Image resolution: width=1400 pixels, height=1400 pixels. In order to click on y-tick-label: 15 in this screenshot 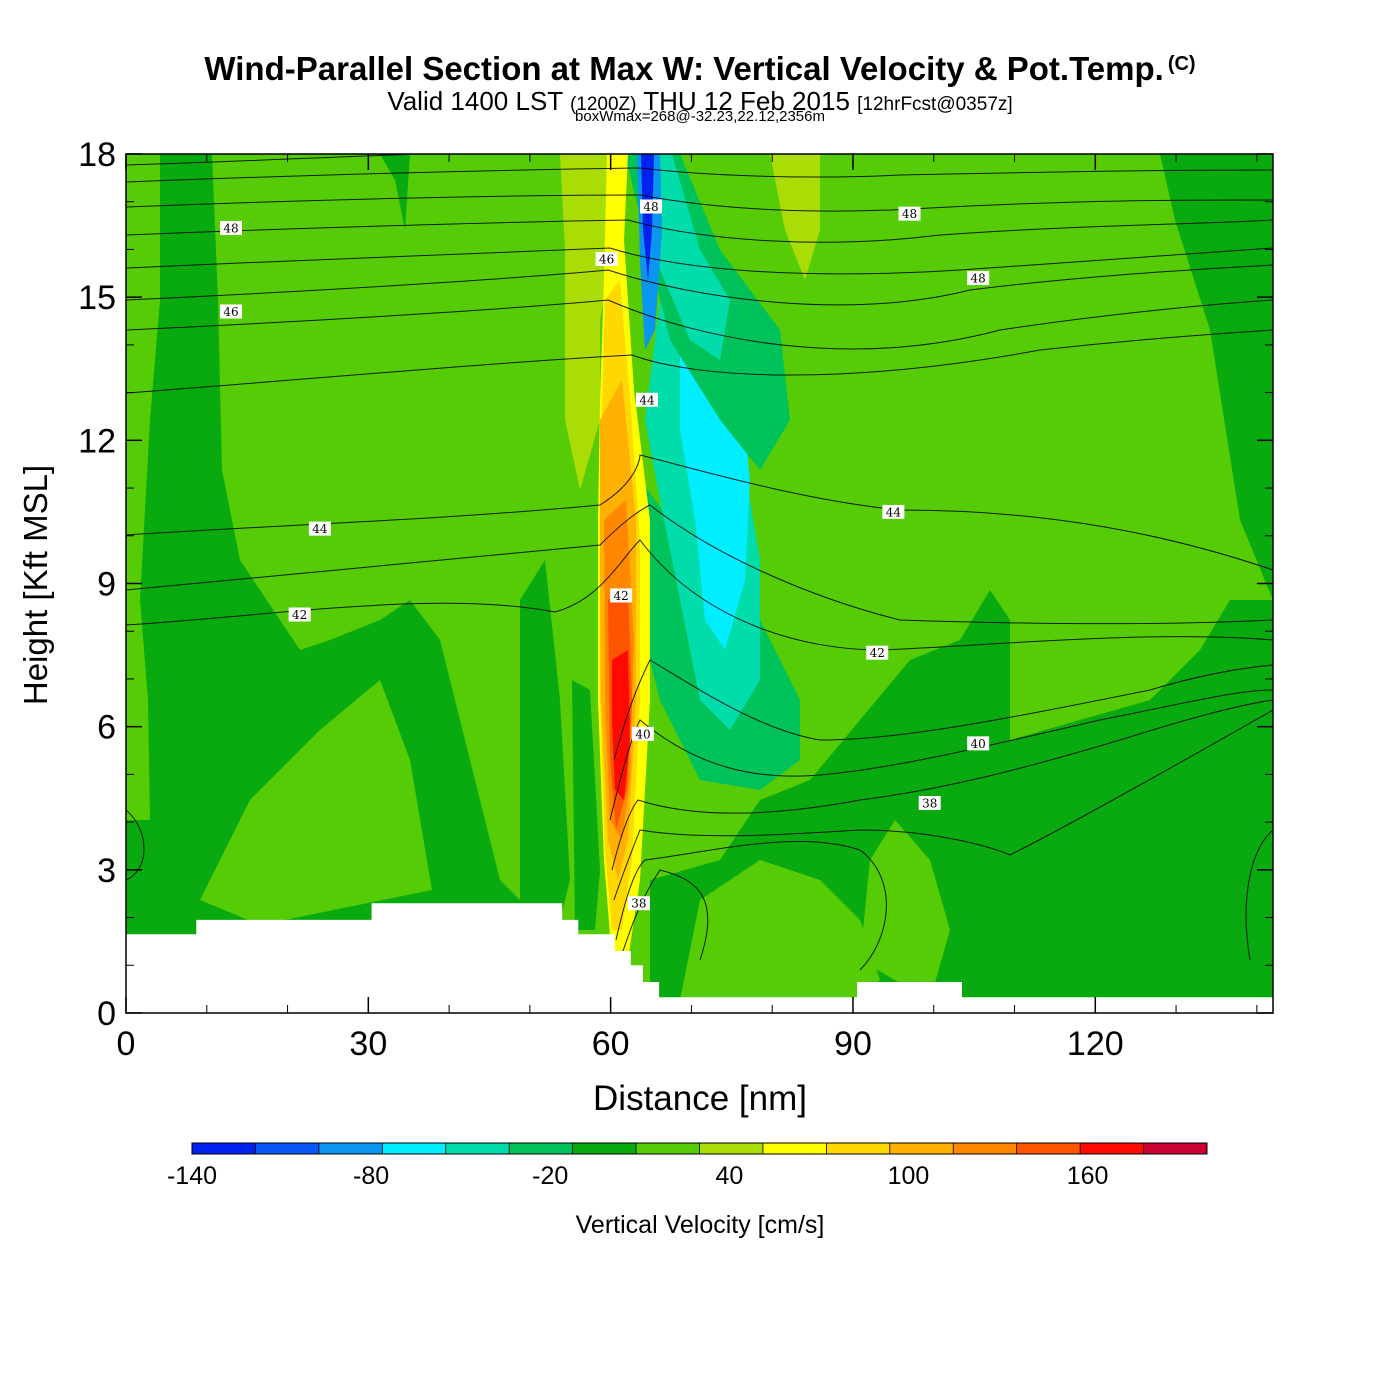, I will do `click(97, 298)`.